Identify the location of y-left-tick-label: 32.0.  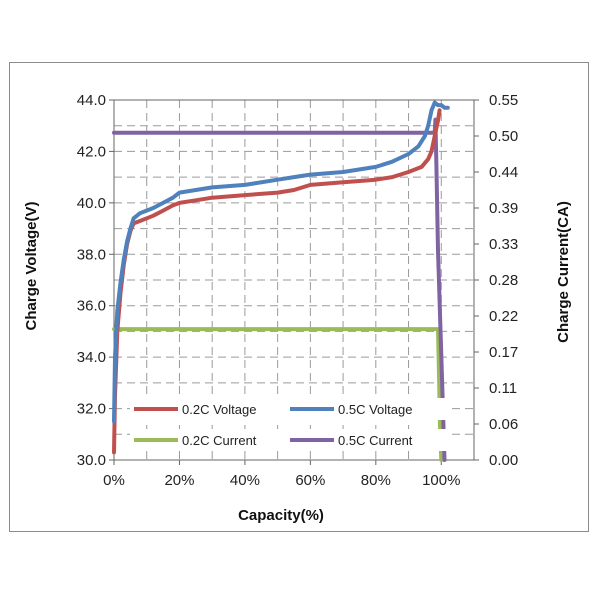
(91, 409).